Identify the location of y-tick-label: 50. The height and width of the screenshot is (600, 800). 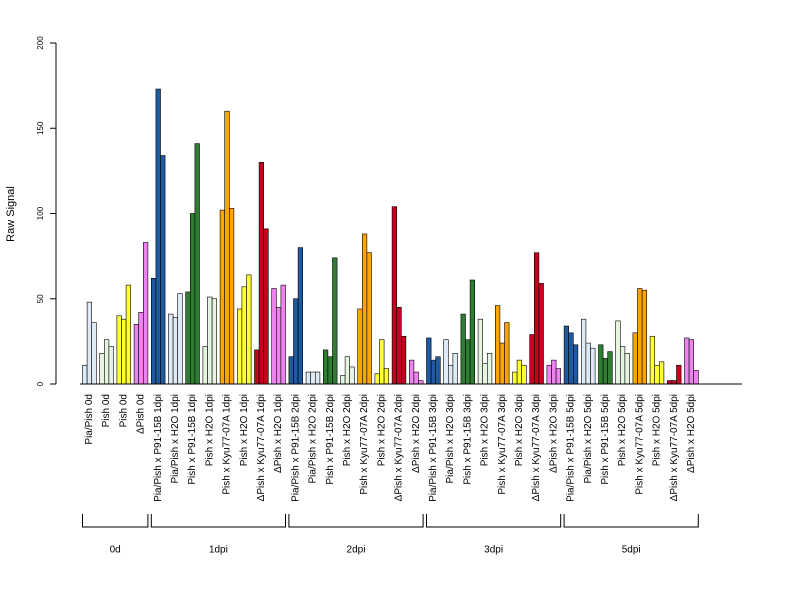
(40, 298).